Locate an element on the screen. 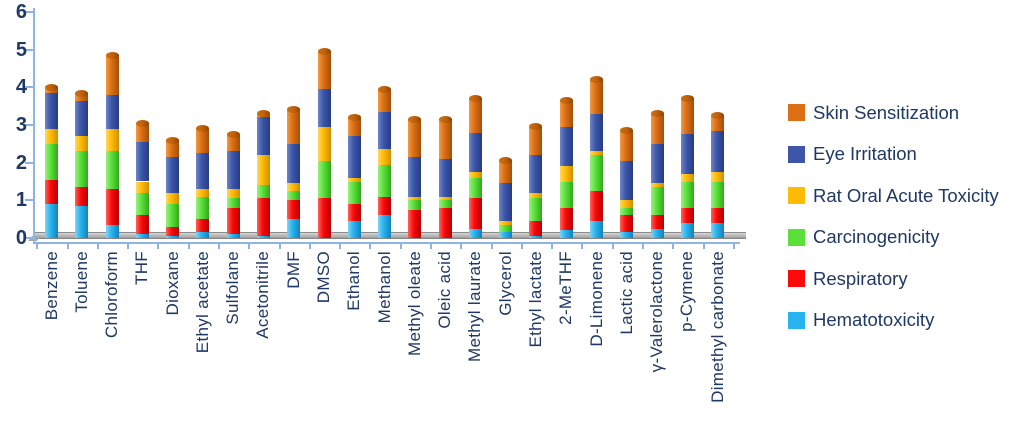  x-axis-label-wrap: γ-Valerolactone is located at coordinates (657, 311).